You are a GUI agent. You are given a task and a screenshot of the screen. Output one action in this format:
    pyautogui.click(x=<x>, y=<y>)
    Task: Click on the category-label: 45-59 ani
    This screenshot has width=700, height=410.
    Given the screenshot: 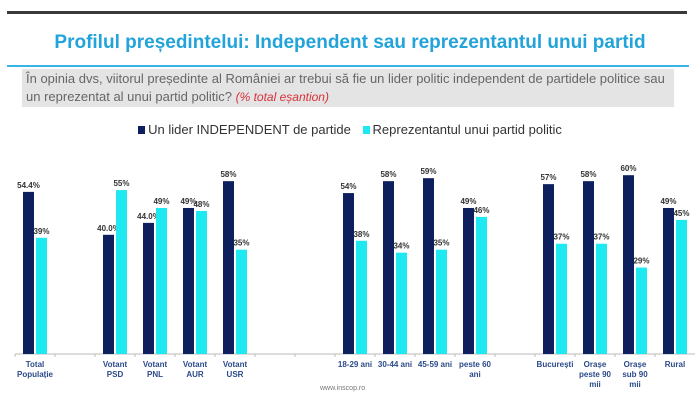 What is the action you would take?
    pyautogui.click(x=435, y=364)
    